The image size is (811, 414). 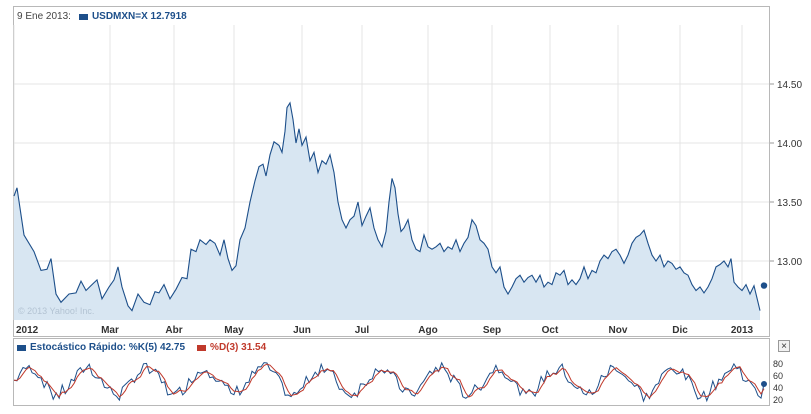 I want to click on y-axis: 13.00 13.50 14.00 14.50, so click(x=786, y=174).